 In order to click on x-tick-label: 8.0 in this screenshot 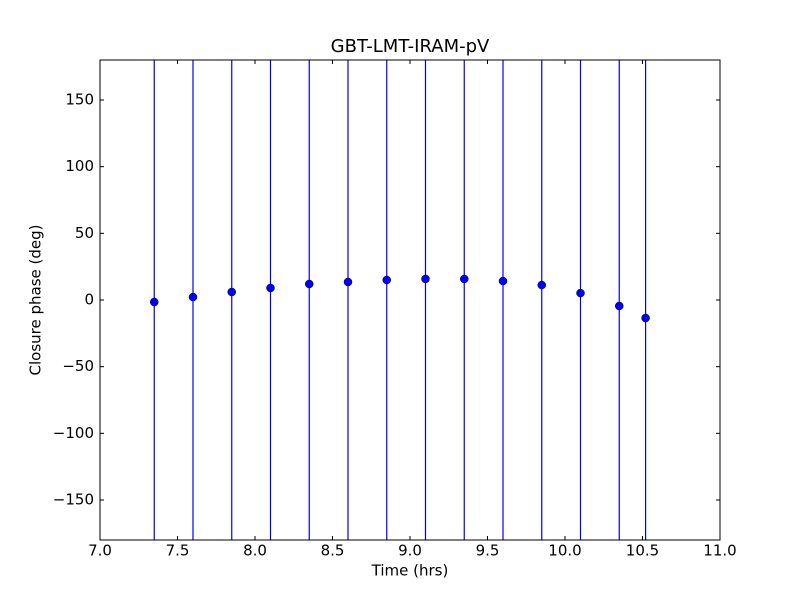, I will do `click(255, 551)`.